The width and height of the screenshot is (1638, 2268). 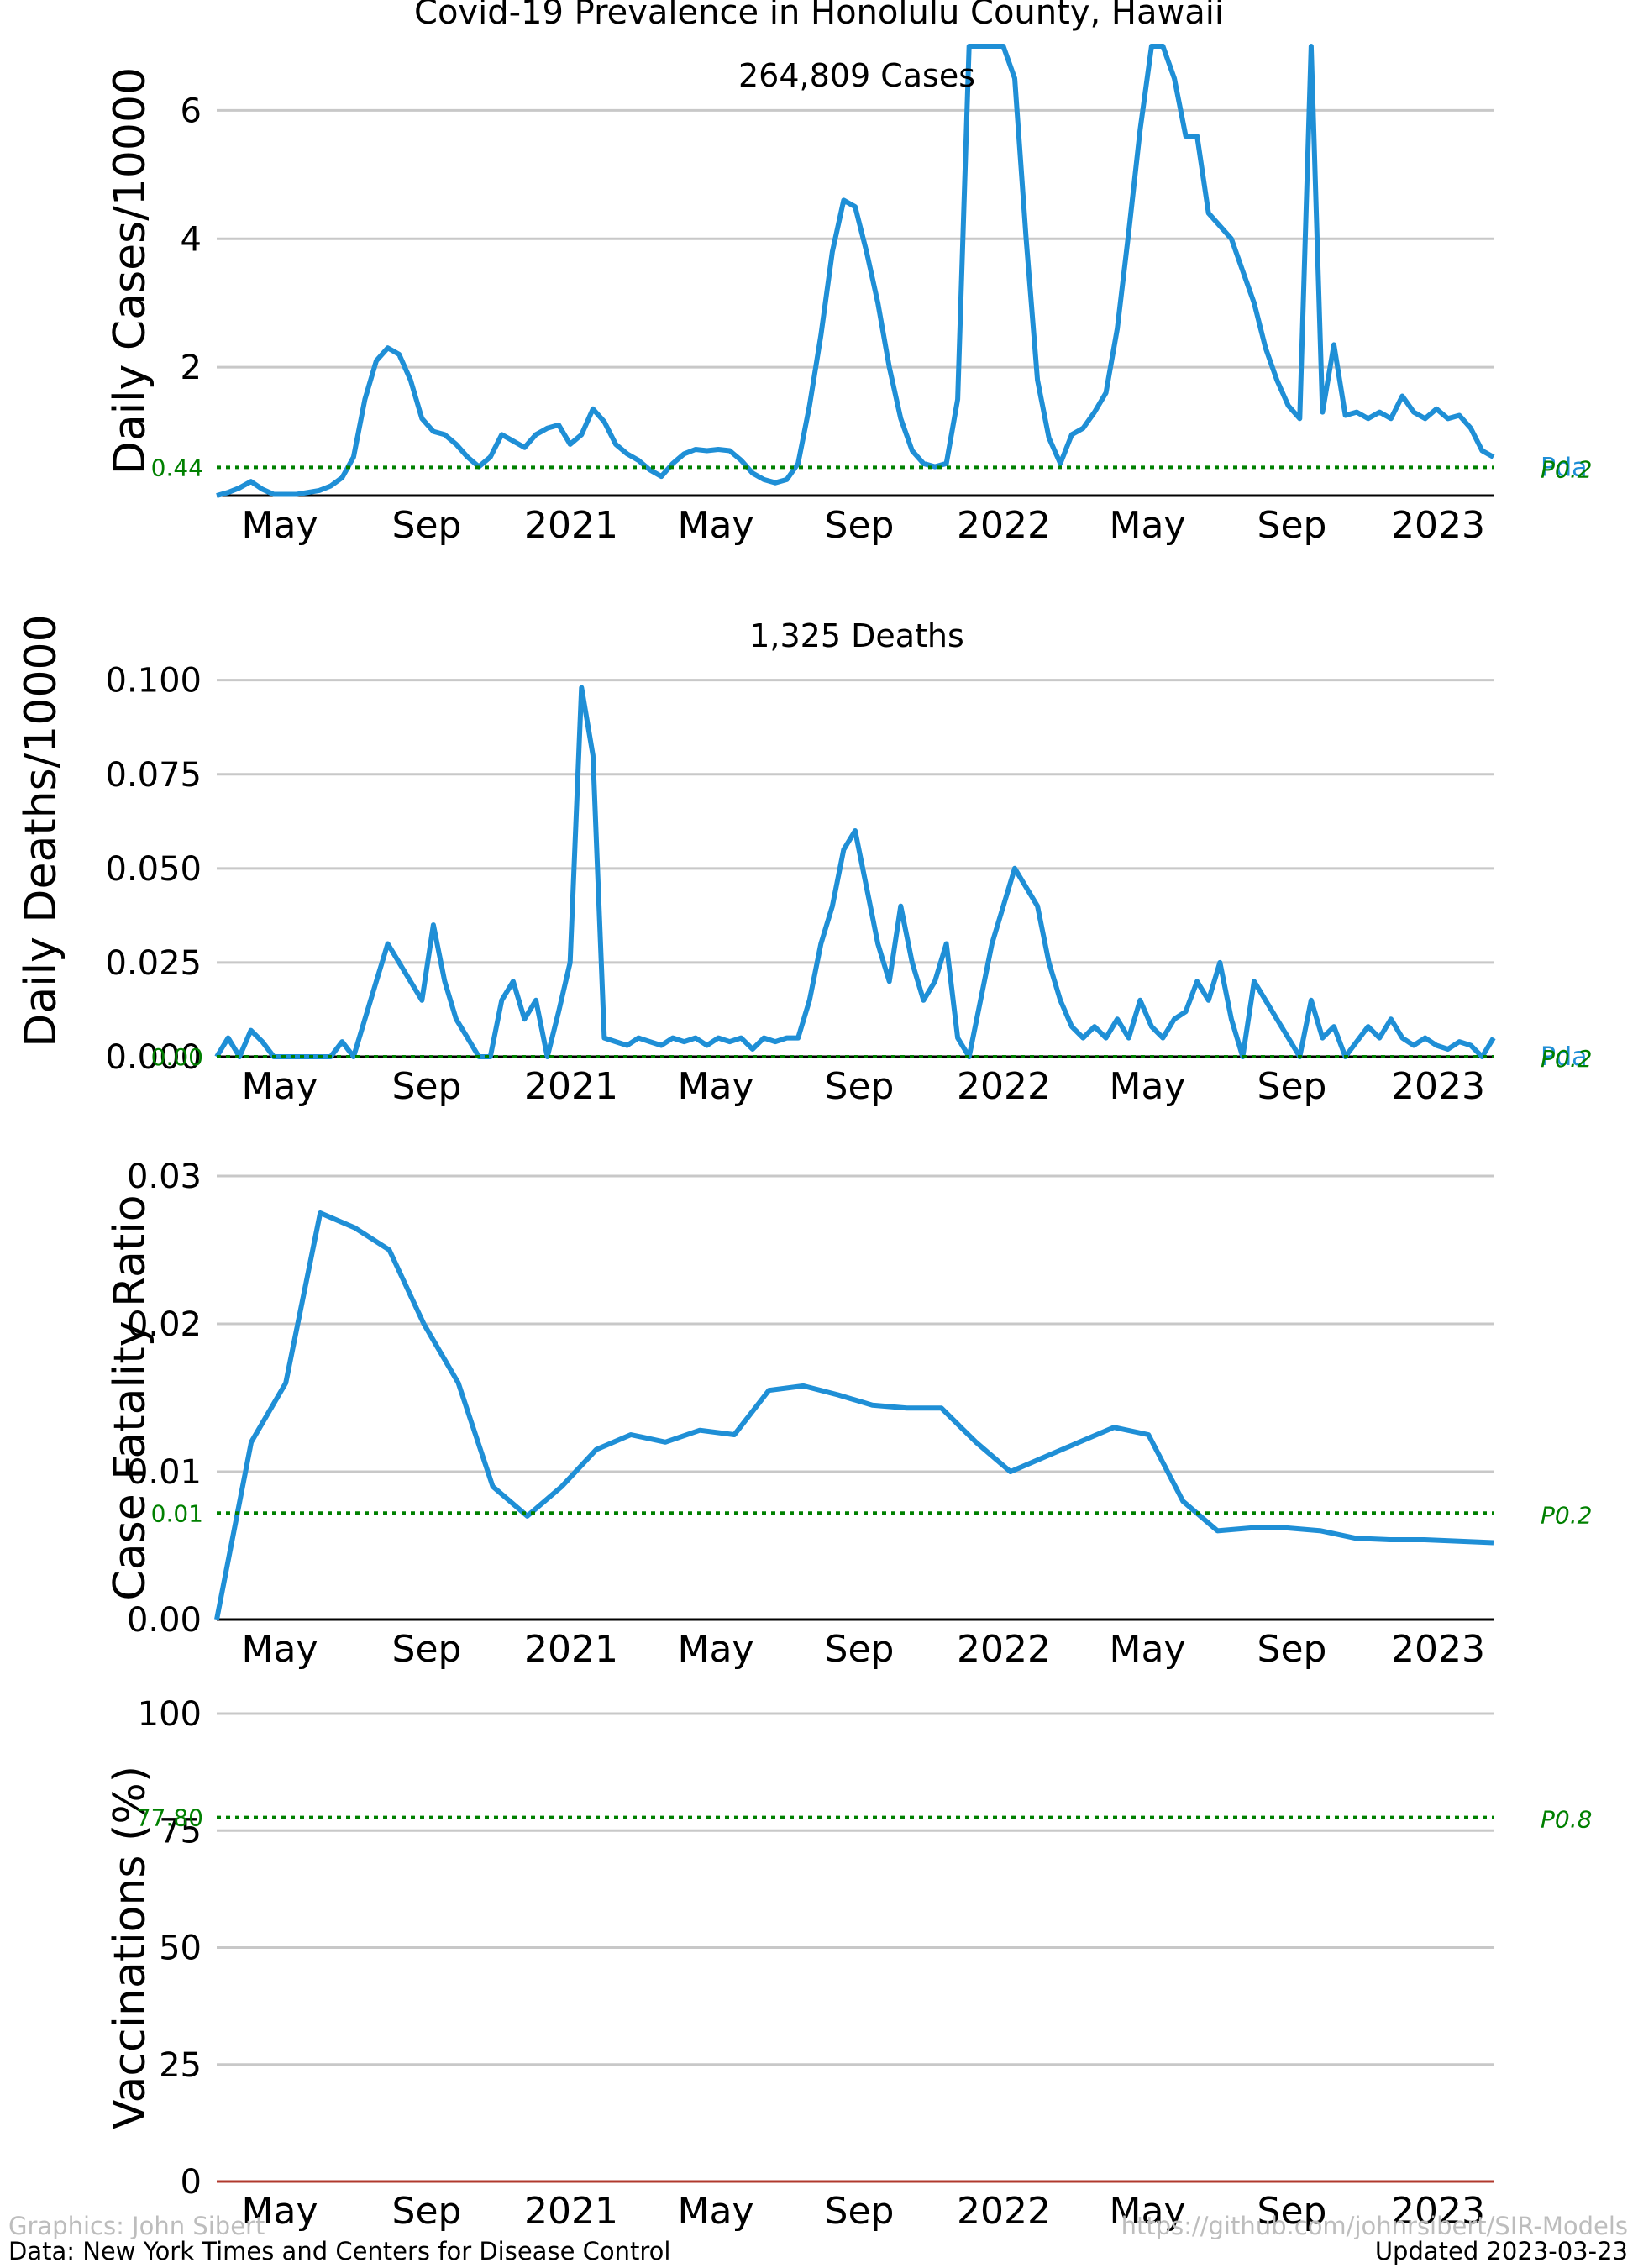 I want to click on y-axis-label: Daily Deaths/10000, so click(x=41, y=830).